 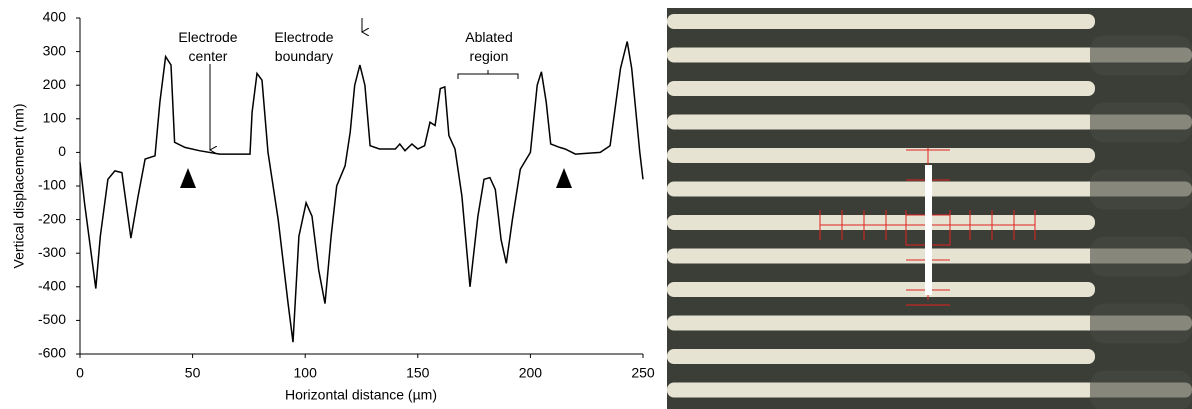 I want to click on y-tick-label: 300, so click(x=55, y=50).